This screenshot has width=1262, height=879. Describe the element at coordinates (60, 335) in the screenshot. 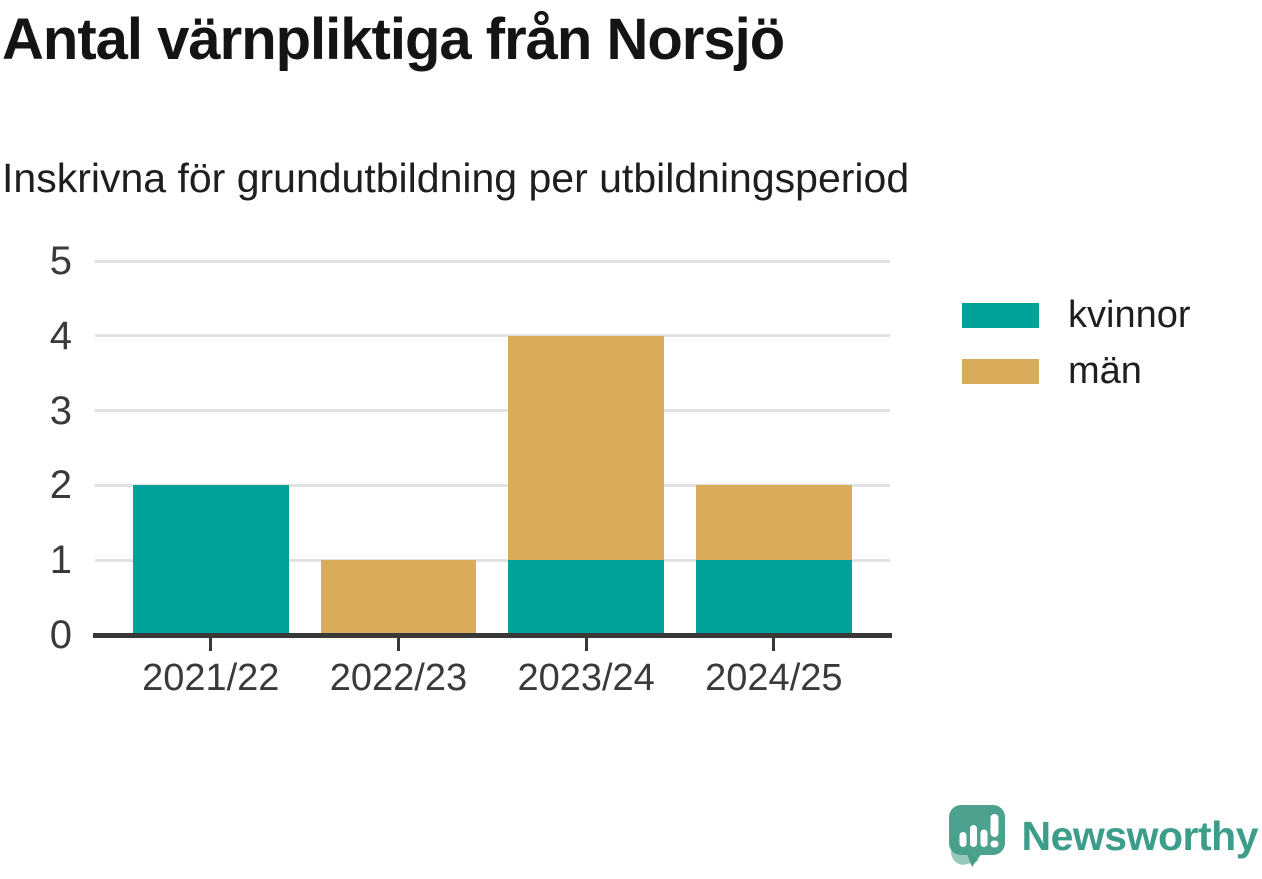

I see `y-tick-label-4: 4` at that location.